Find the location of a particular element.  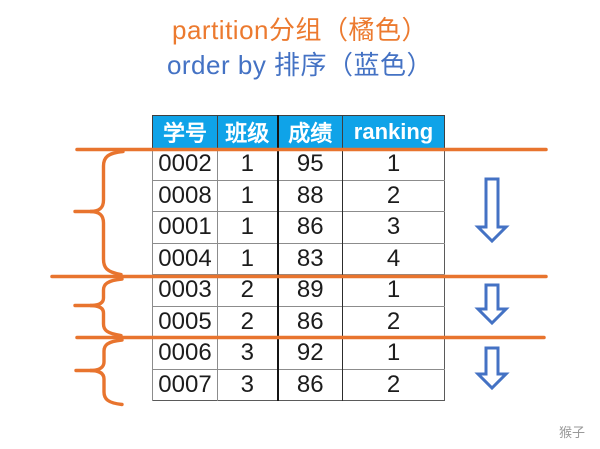

title-partition-line: partition分组（橘色） is located at coordinates (300, 30).